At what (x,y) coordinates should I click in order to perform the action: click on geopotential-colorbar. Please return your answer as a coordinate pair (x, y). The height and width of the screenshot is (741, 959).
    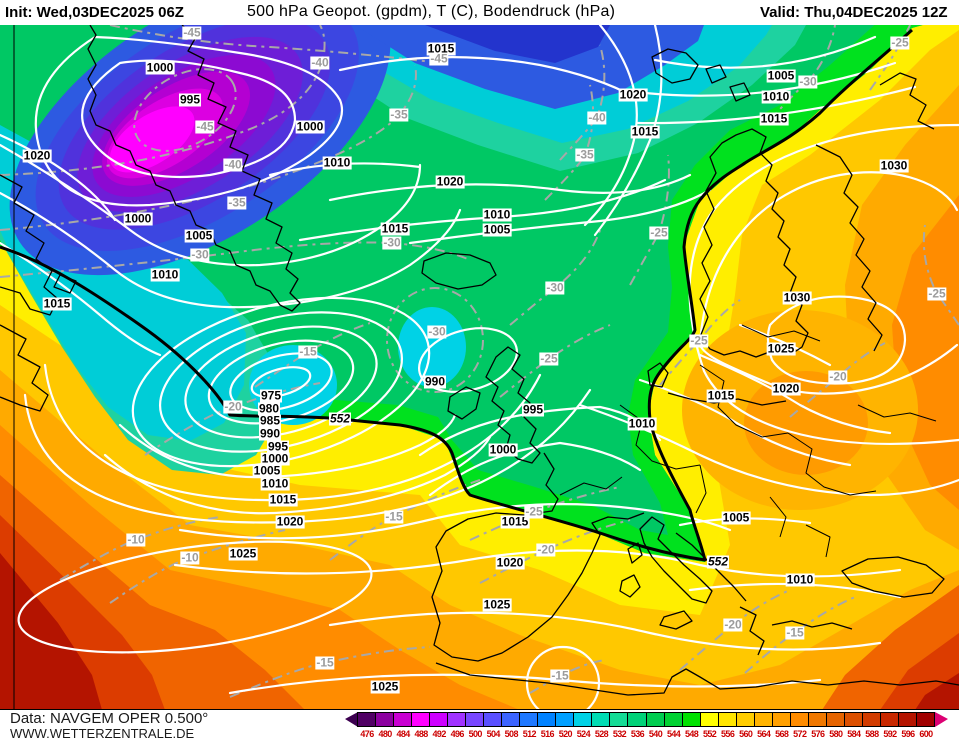
    Looking at the image, I should click on (646, 719).